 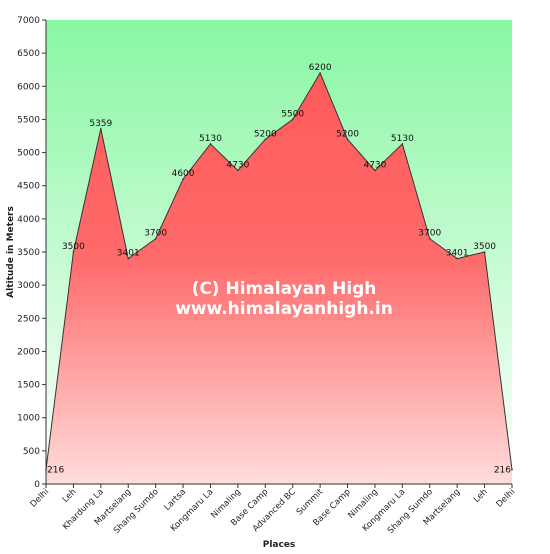 What do you see at coordinates (279, 545) in the screenshot?
I see `x-axis-title: Places` at bounding box center [279, 545].